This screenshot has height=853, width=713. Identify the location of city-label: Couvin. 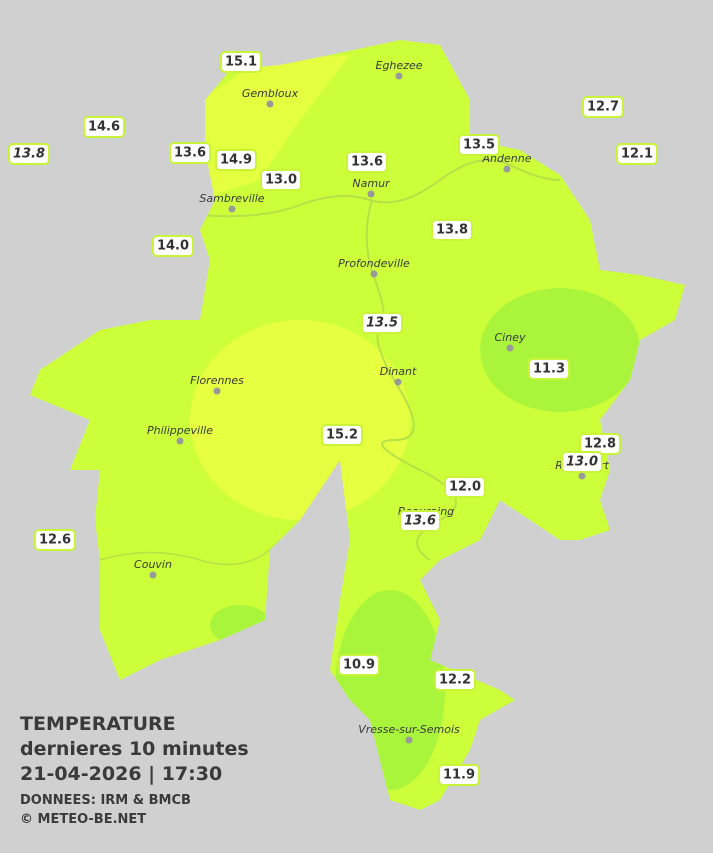
(153, 564).